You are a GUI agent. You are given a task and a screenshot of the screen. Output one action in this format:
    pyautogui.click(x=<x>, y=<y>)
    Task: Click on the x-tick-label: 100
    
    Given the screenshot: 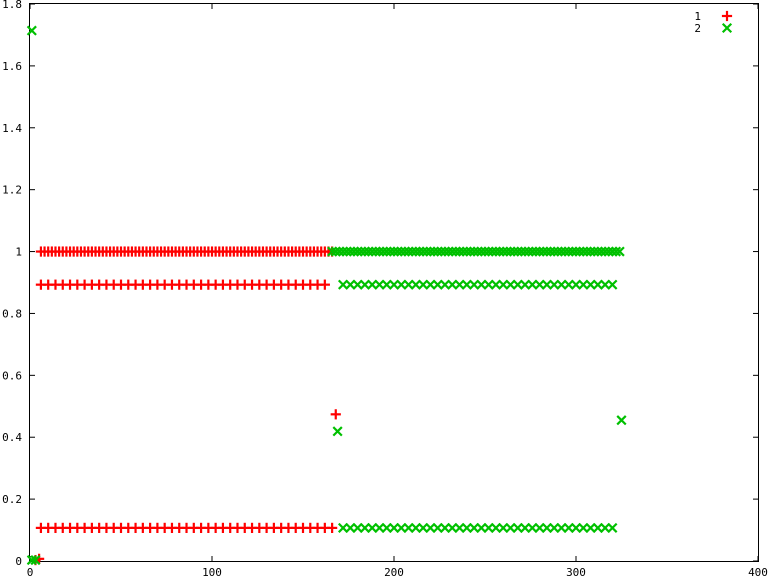 What is the action you would take?
    pyautogui.click(x=212, y=572)
    